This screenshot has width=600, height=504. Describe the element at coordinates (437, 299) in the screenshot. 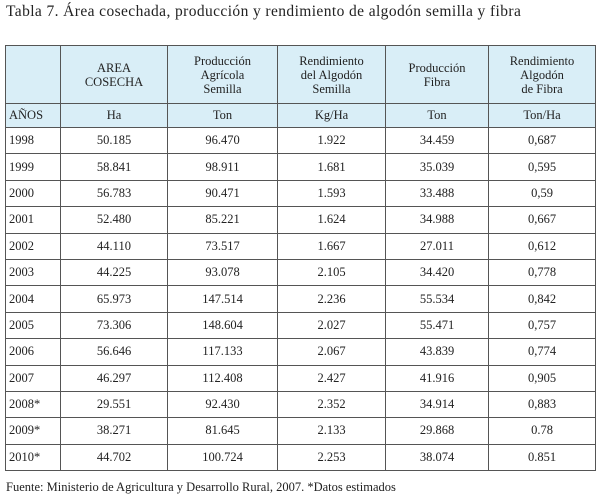

I see `value-cell: 55.534` at that location.